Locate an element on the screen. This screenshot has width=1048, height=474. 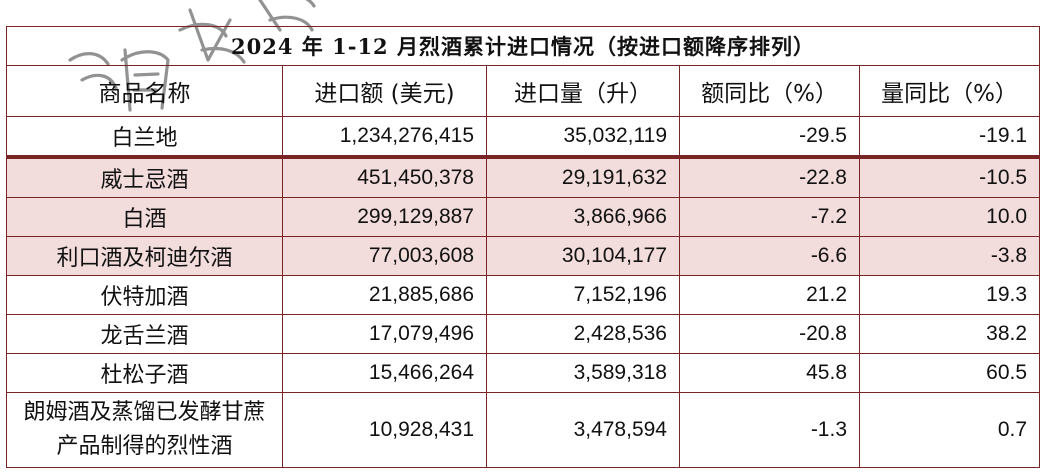
cell-product-name: 白兰地 is located at coordinates (144, 137).